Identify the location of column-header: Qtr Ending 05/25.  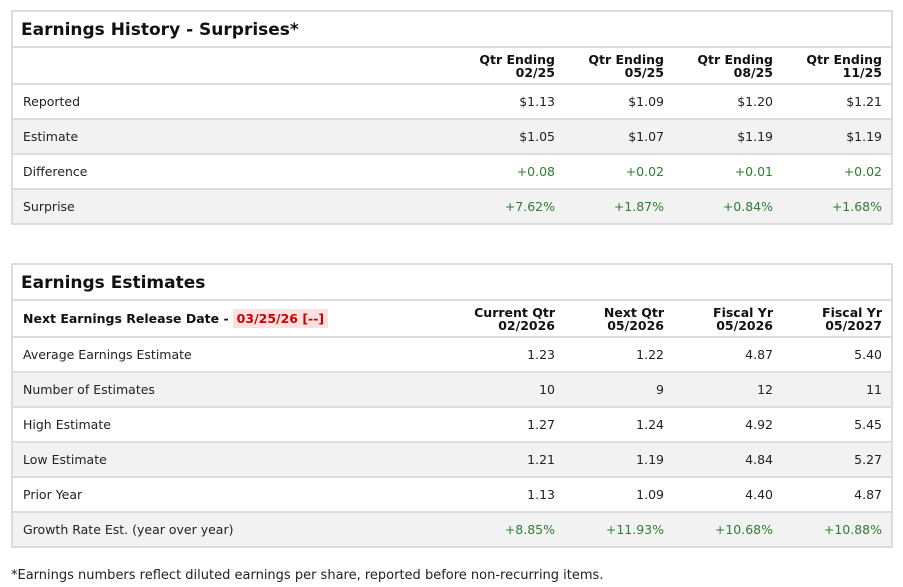
(618, 66).